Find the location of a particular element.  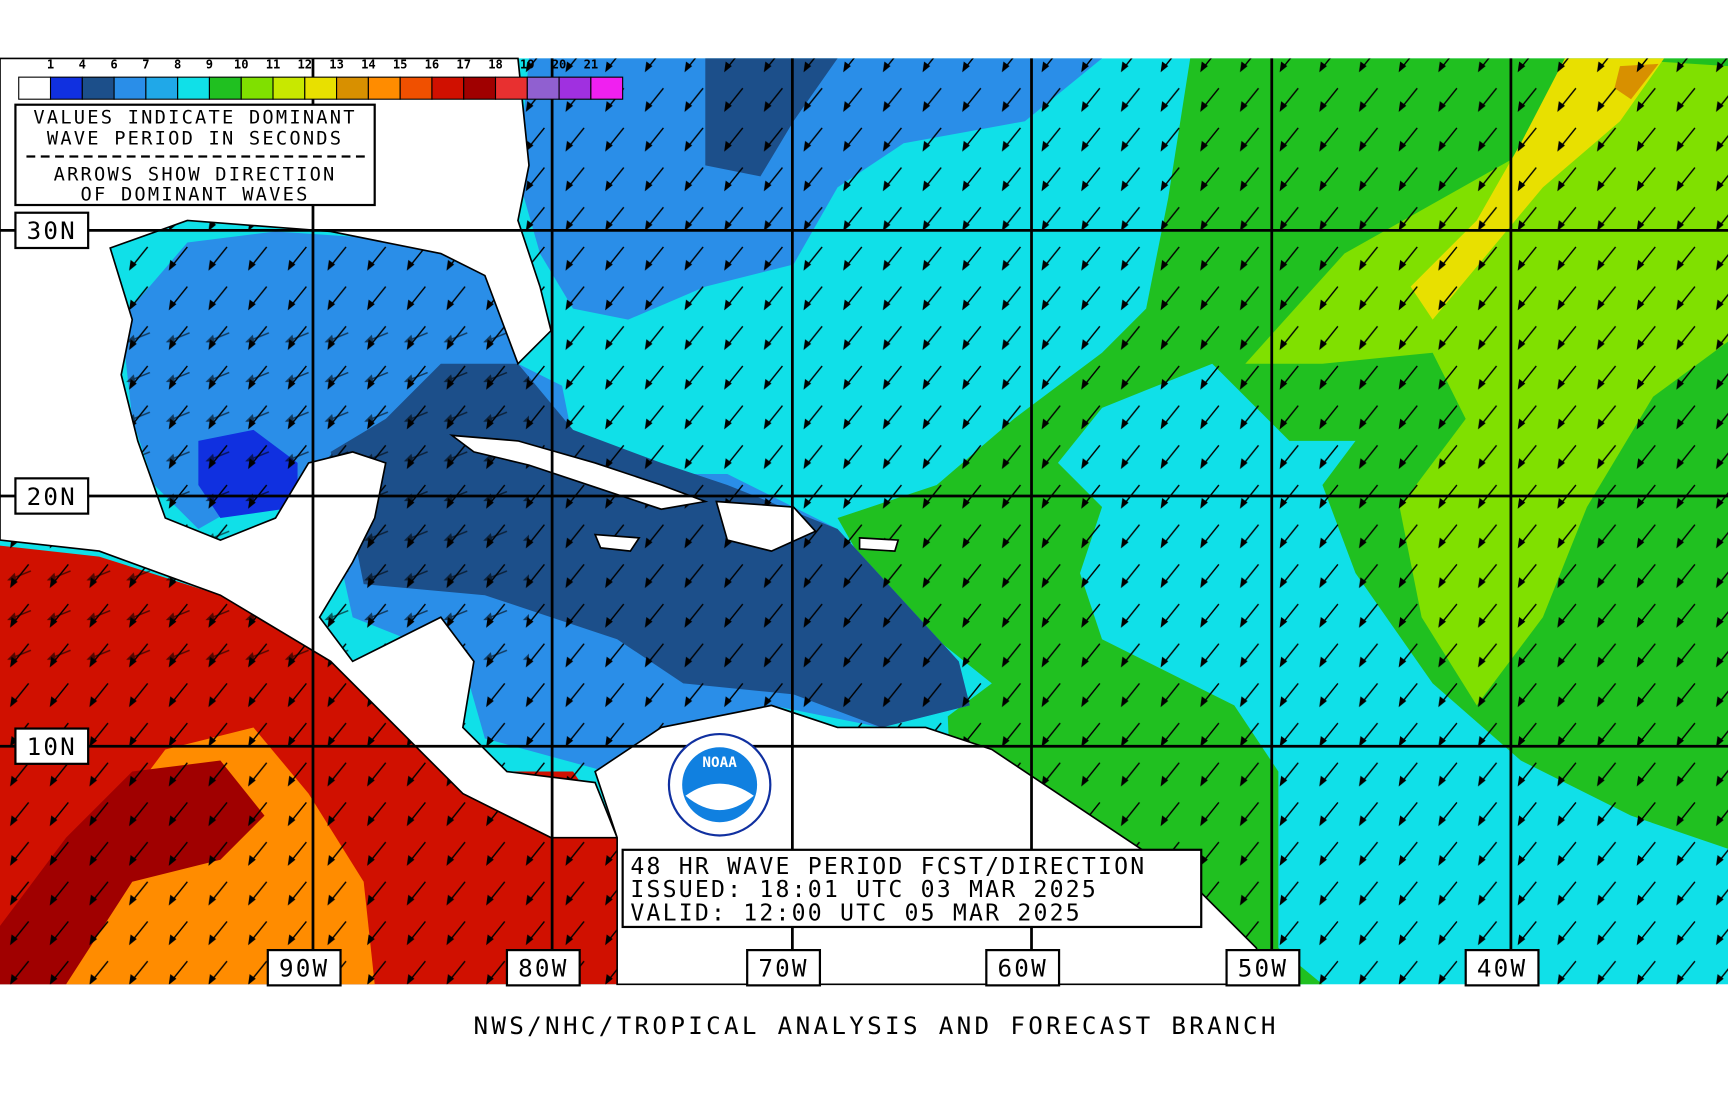

noaa-logo: NOAA is located at coordinates (719, 784).